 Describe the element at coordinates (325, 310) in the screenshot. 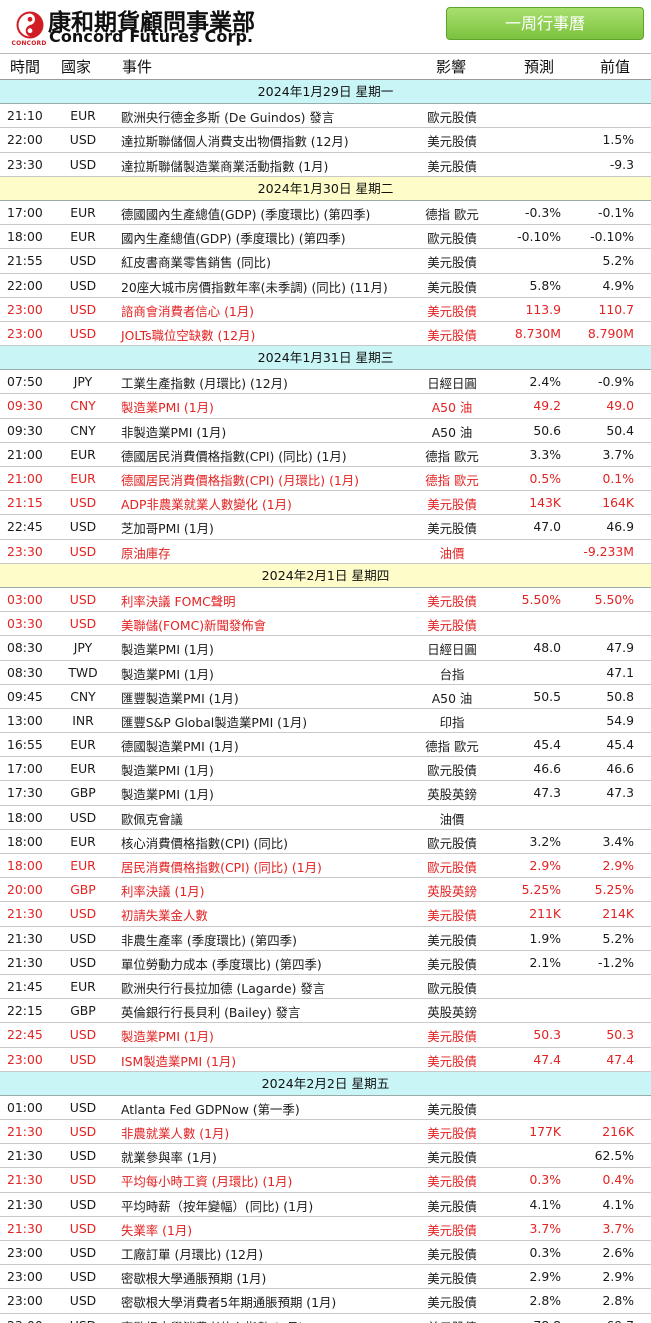

I see `event-row: 23:00 USD 諮商會消費者信心 (1月) 美元股債 113.9 110.7` at that location.